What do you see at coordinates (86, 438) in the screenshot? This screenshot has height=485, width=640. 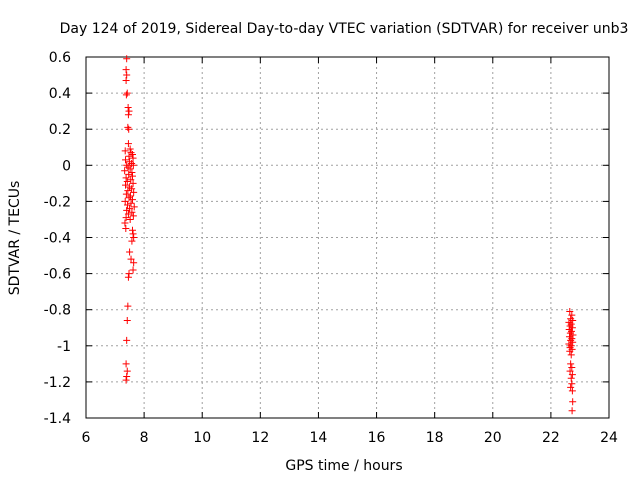 I see `x-tick-label: 6` at bounding box center [86, 438].